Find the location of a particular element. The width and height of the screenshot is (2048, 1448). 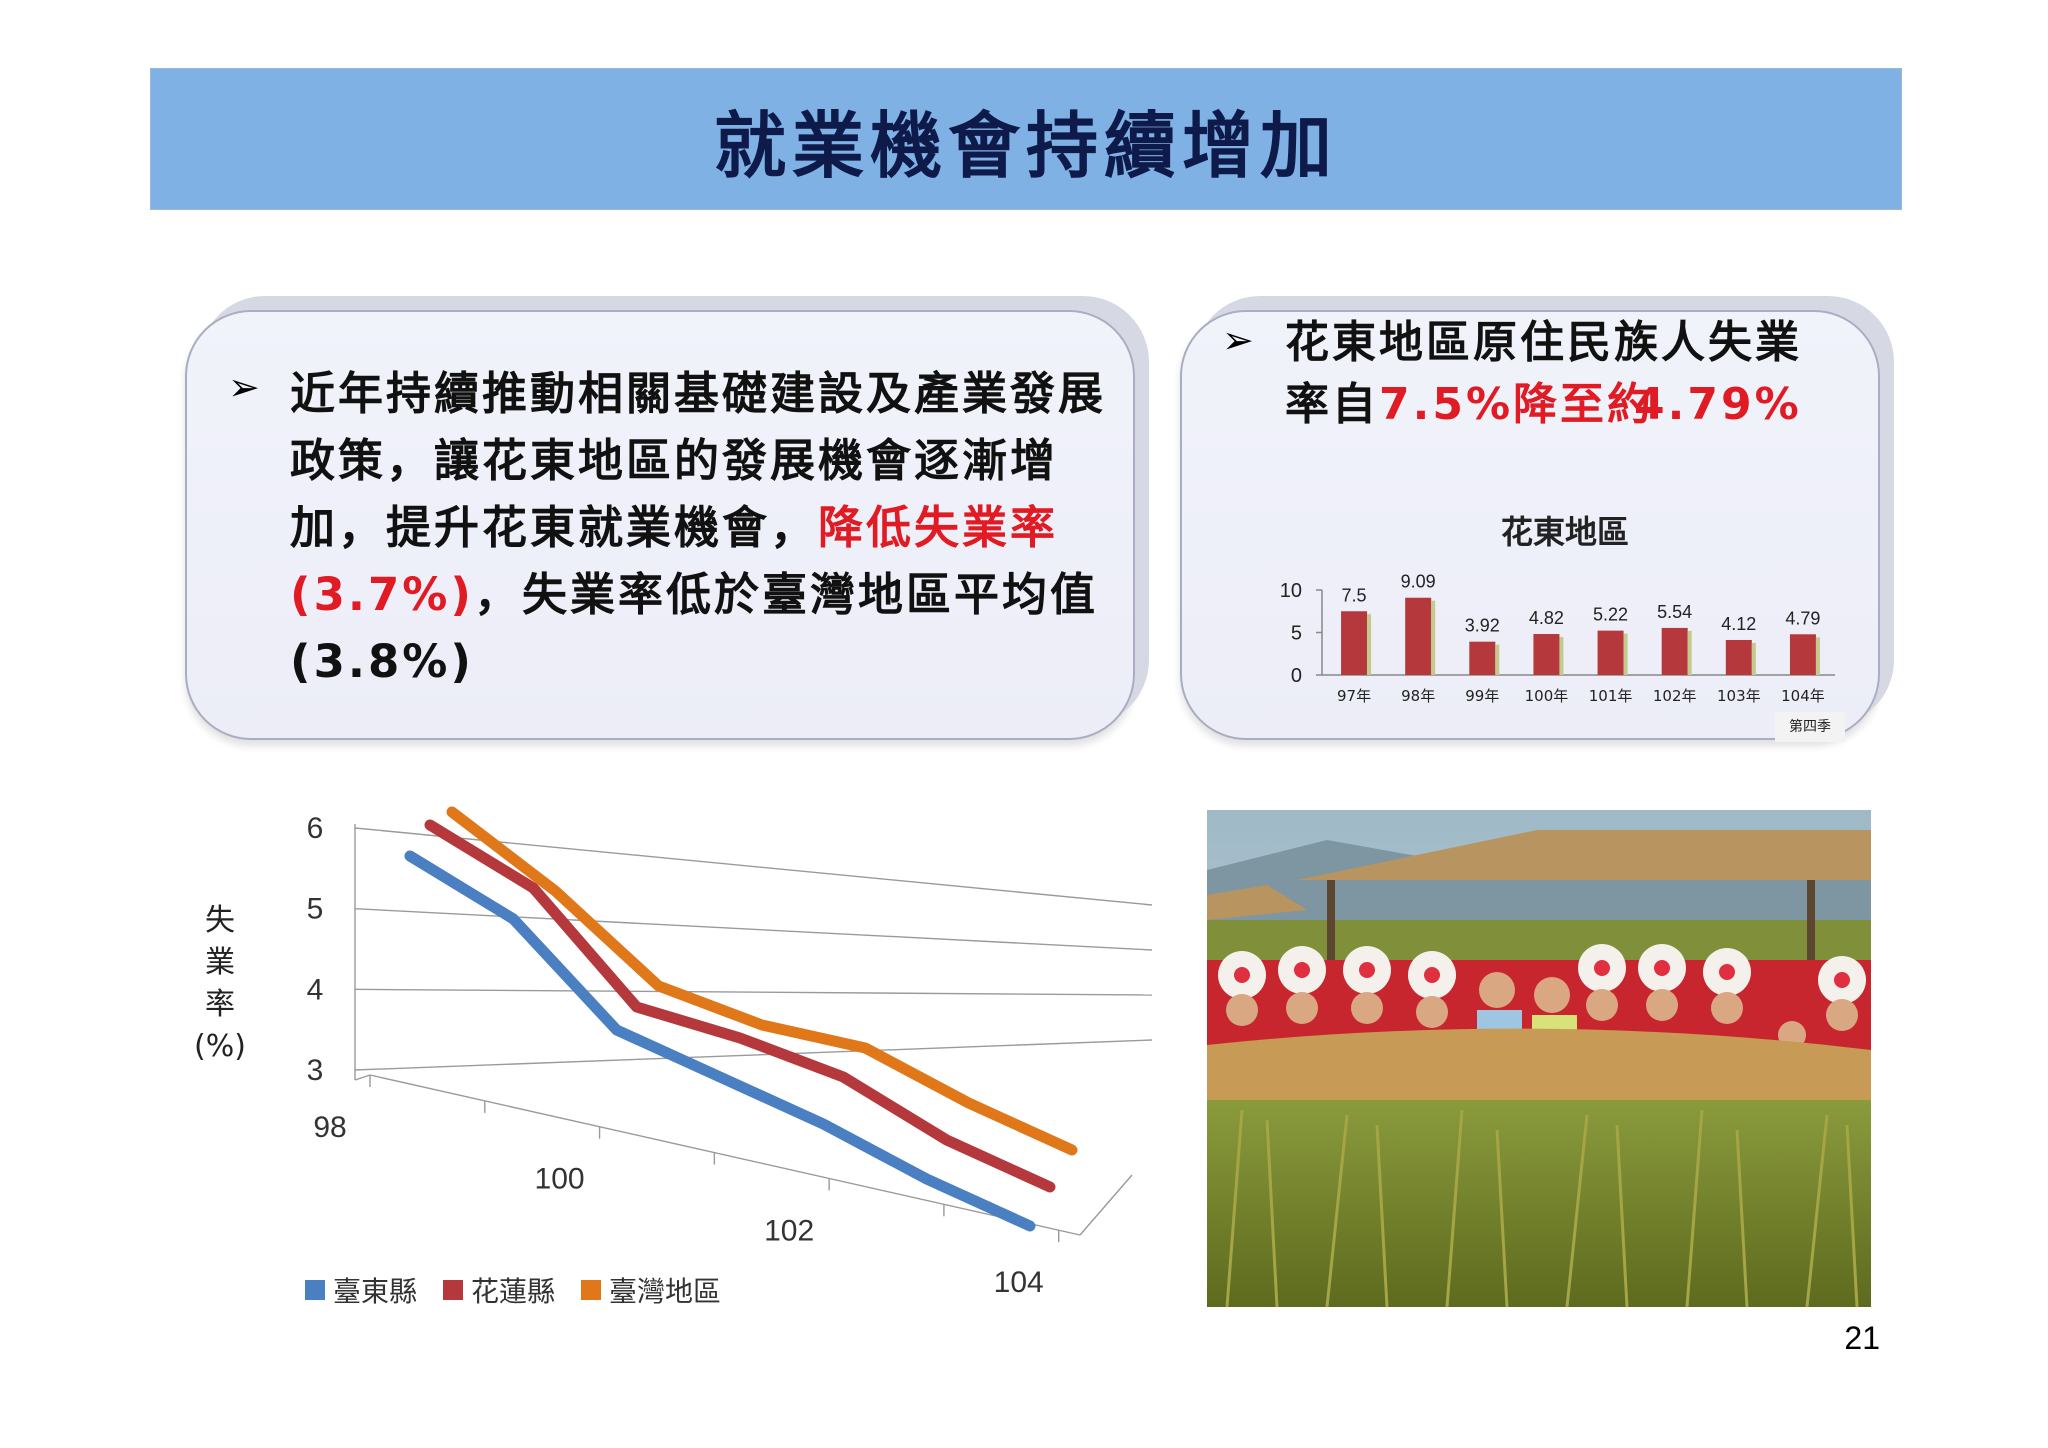

line-chart-ylabel: 失 業 率 (%) is located at coordinates (220, 984).